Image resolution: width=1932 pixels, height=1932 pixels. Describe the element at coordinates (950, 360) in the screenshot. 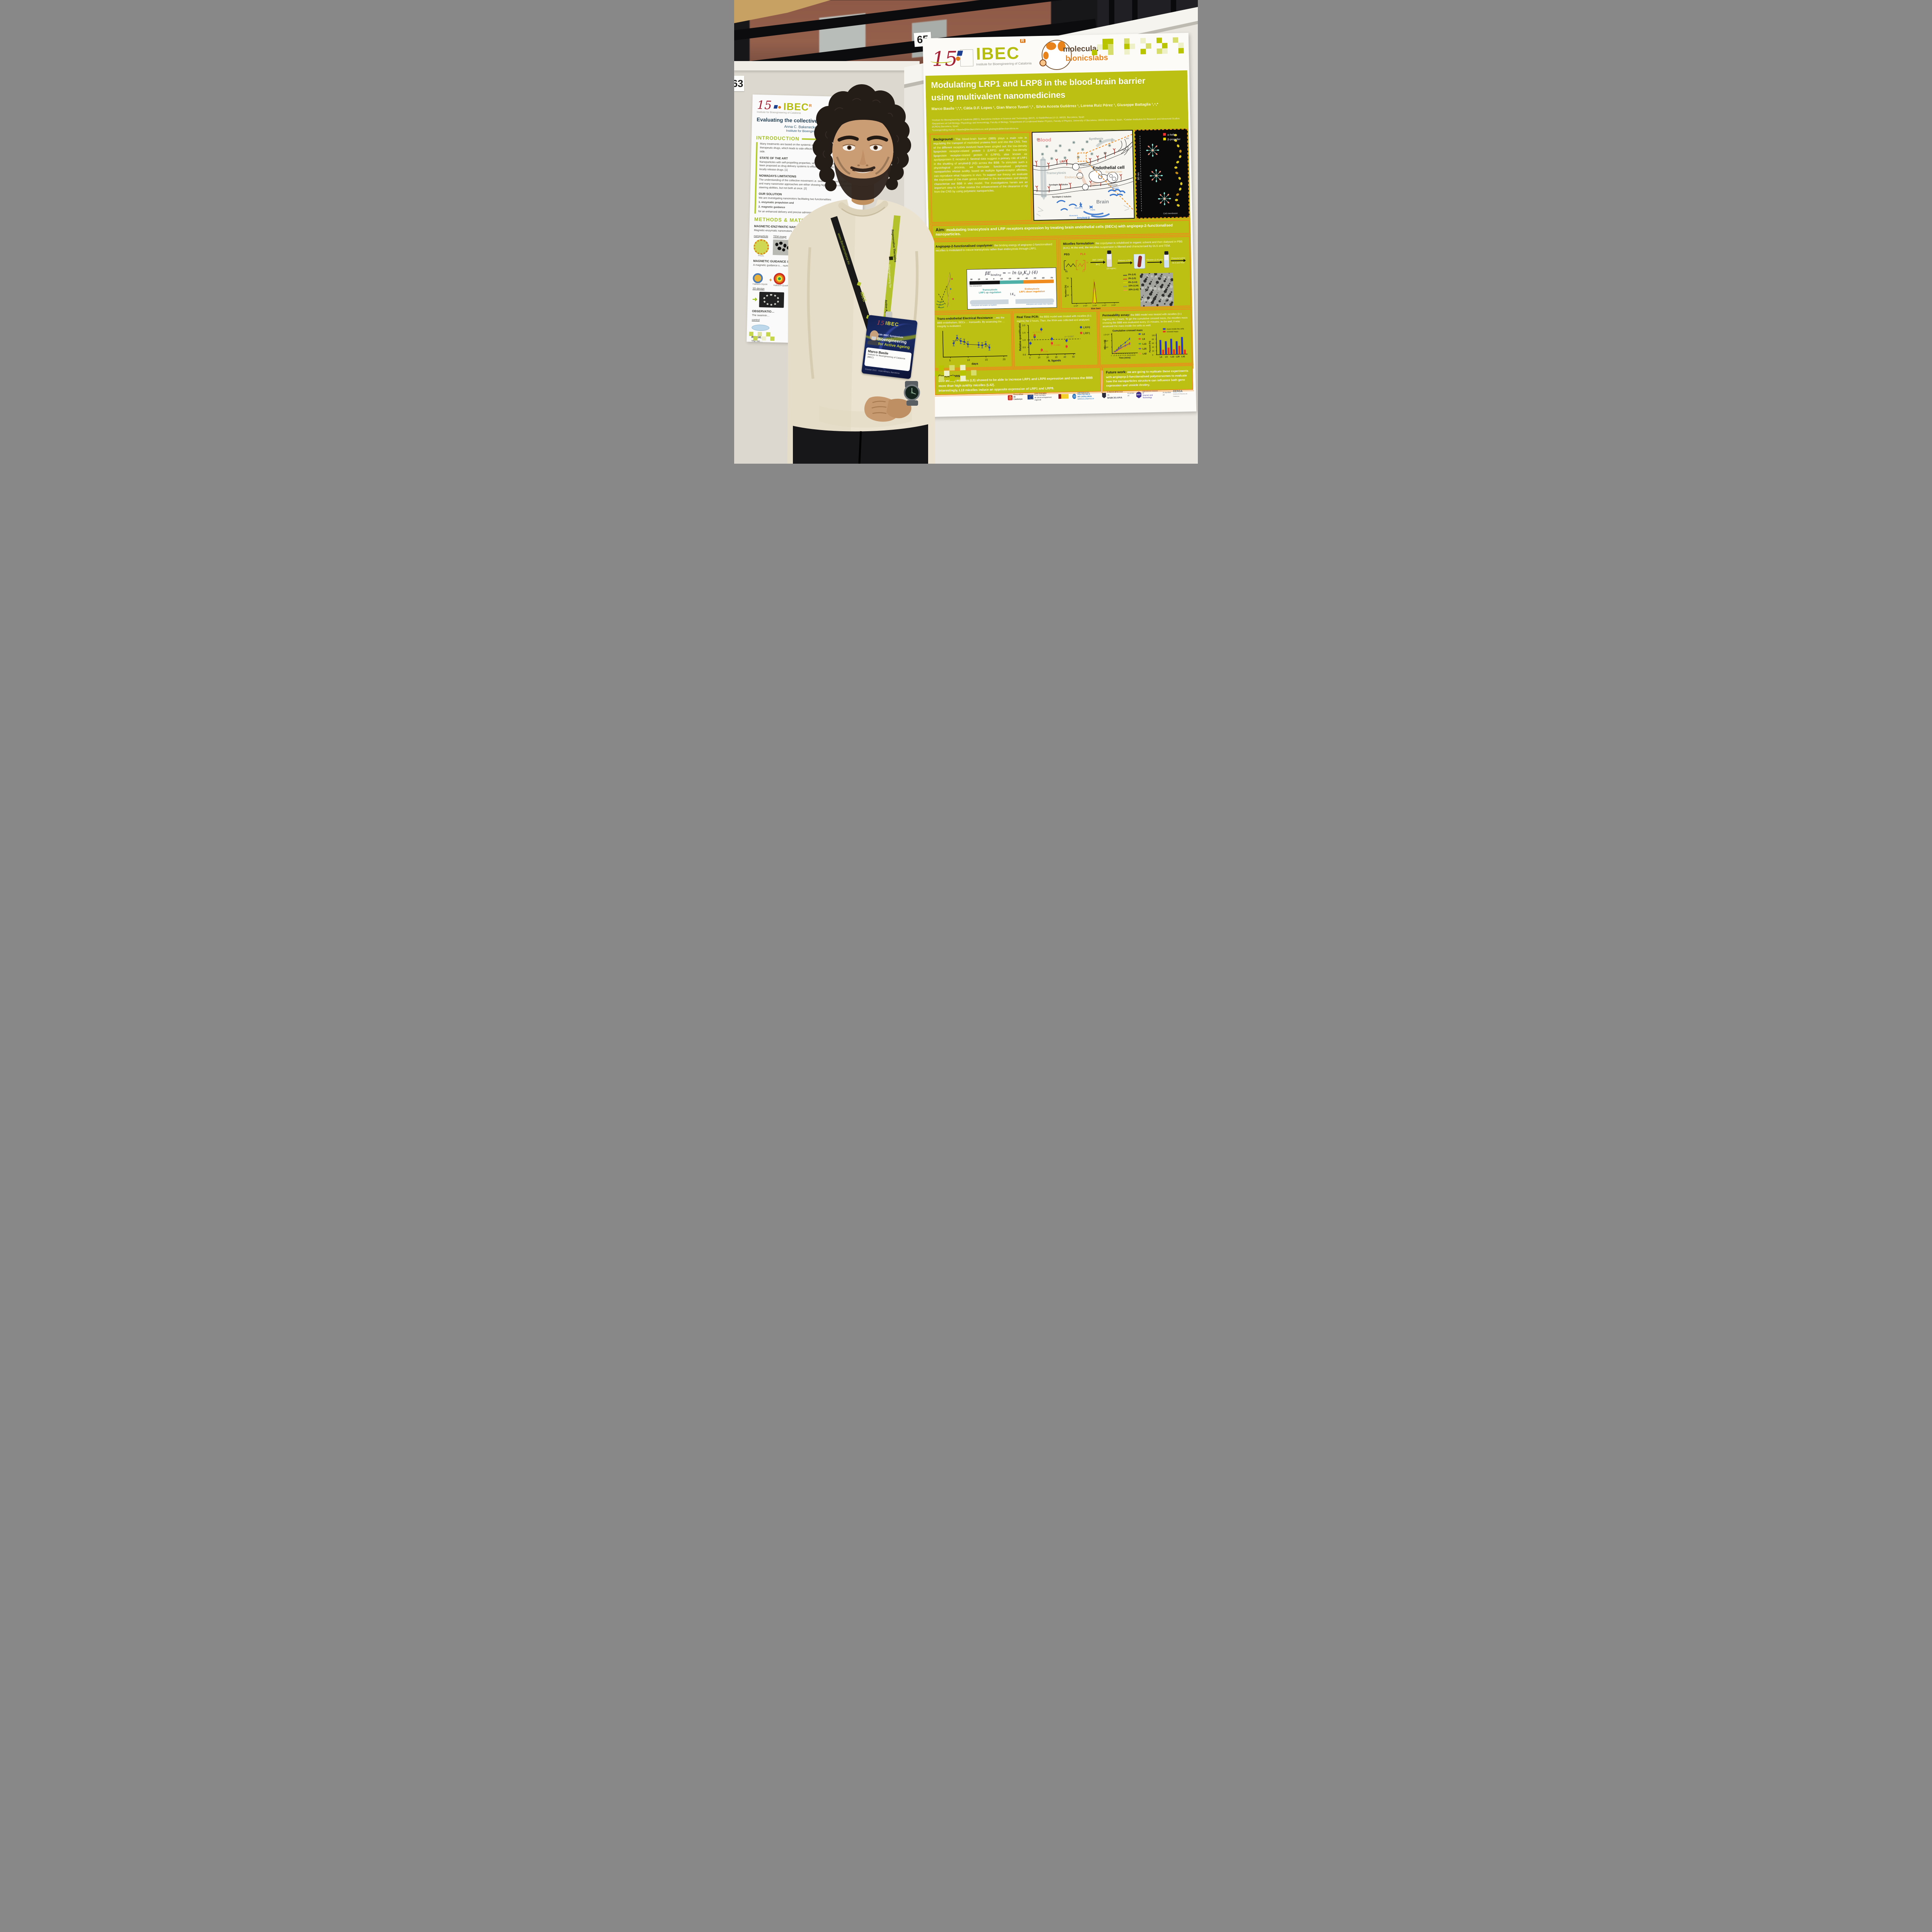

I see `svg-text: 5` at that location.